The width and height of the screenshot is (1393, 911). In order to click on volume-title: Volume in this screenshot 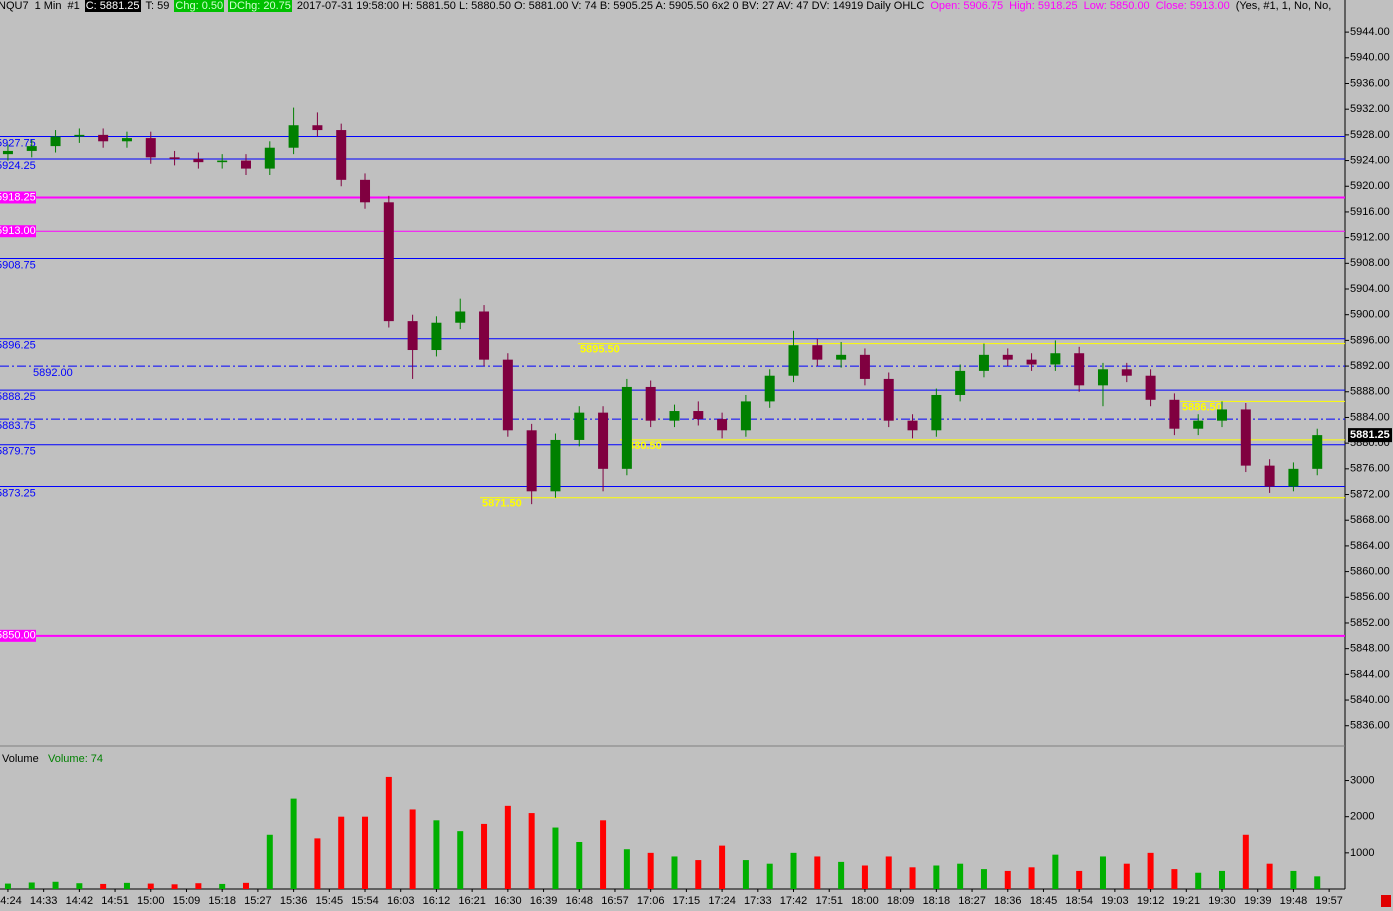, I will do `click(20, 759)`.